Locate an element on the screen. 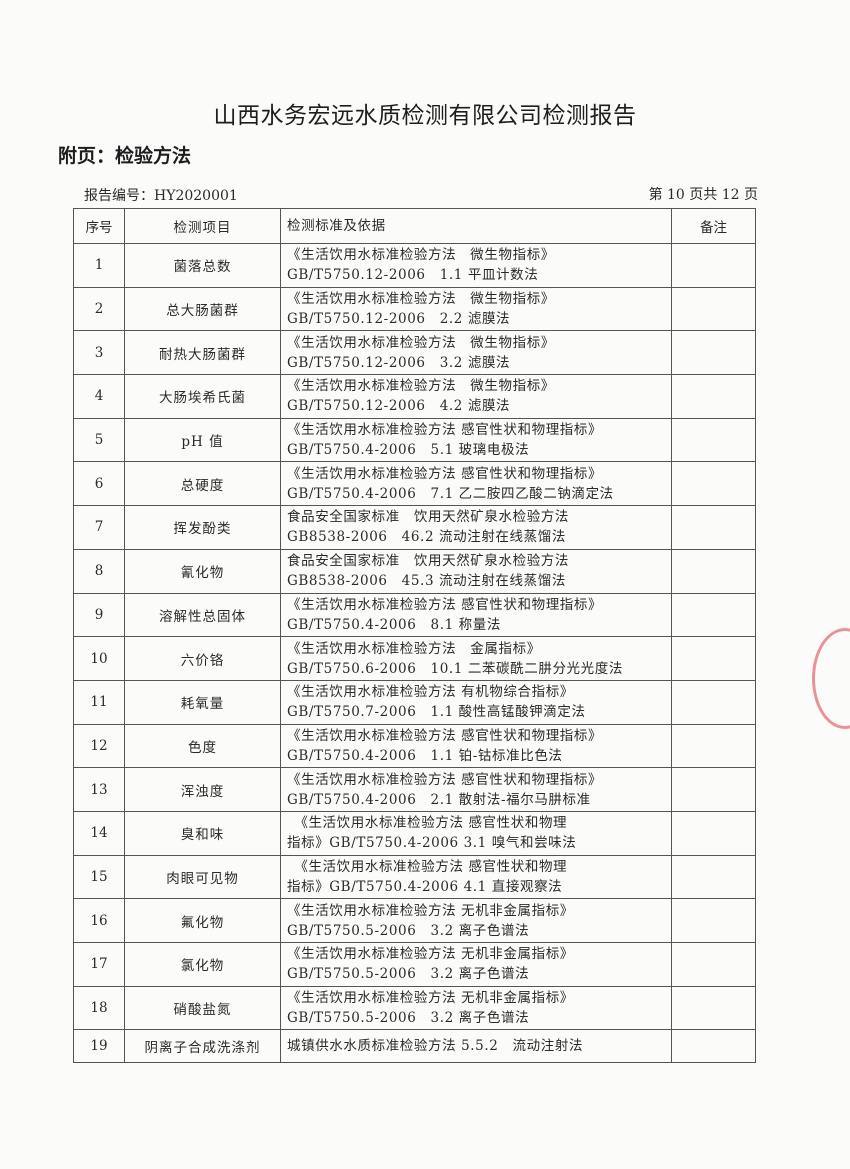 The width and height of the screenshot is (850, 1169). row-number: 19 is located at coordinates (99, 1046).